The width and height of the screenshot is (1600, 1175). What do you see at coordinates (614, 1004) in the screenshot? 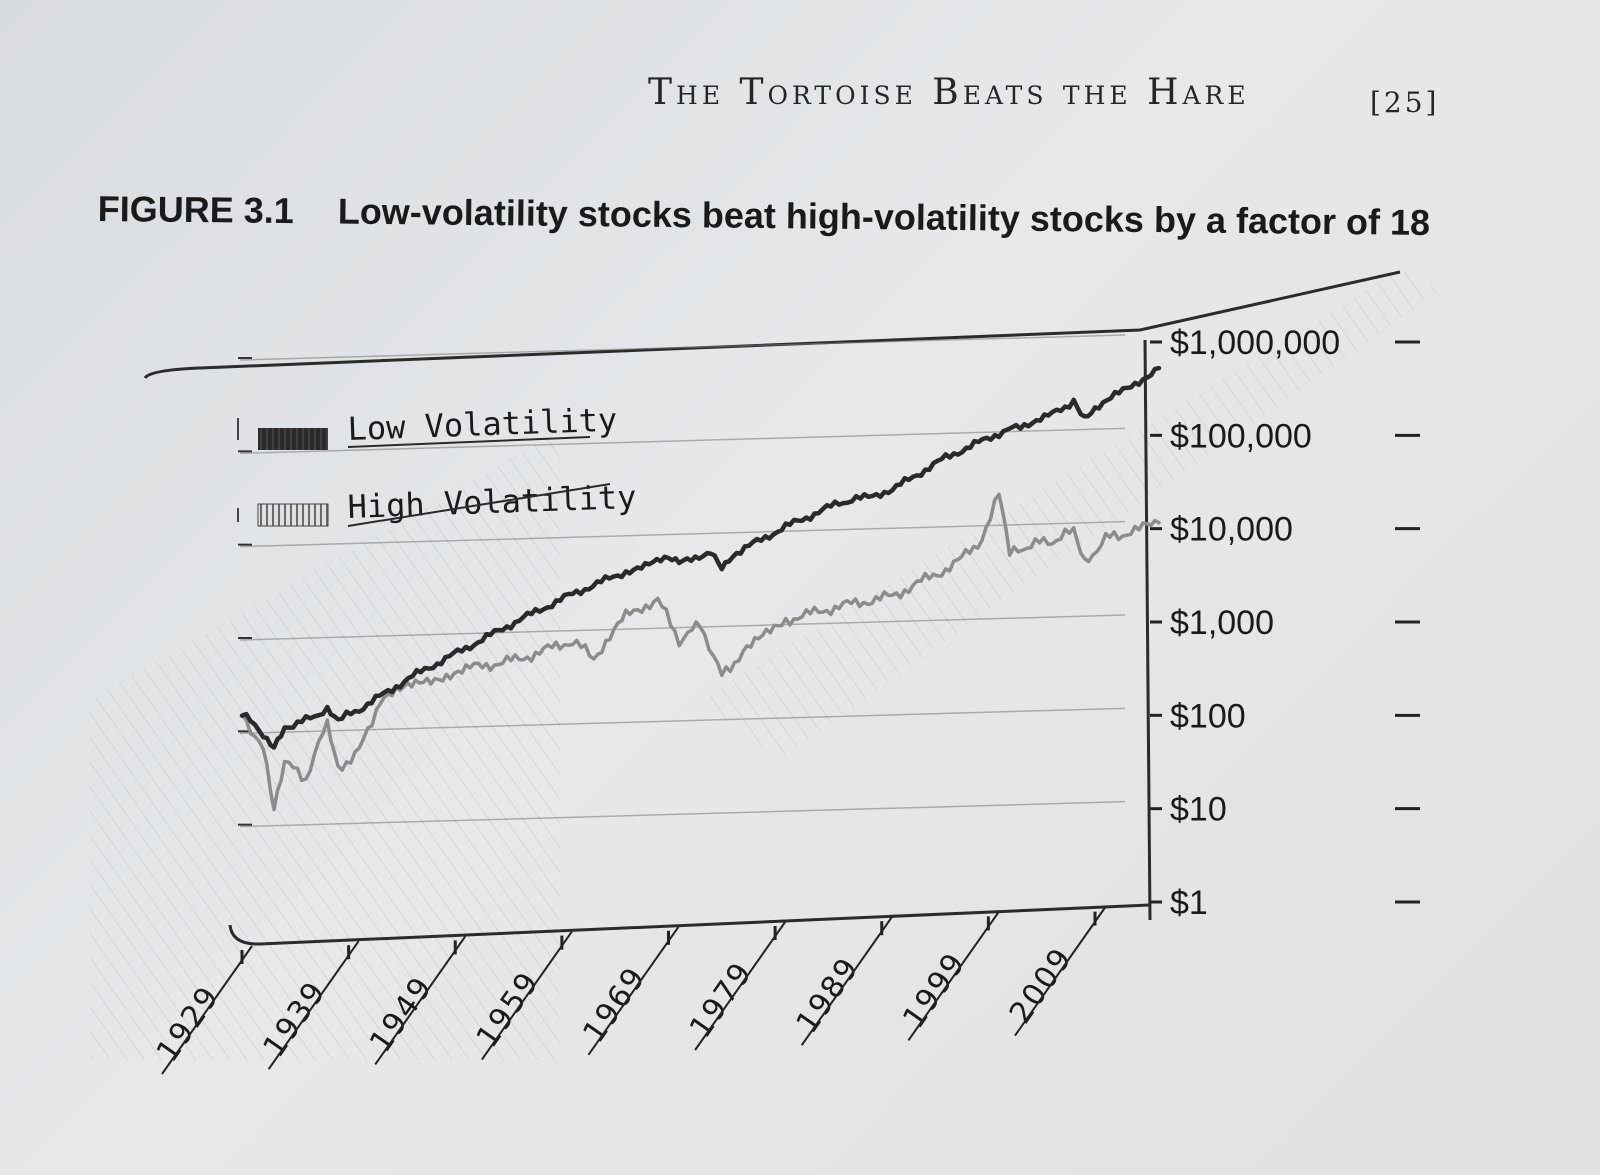
I see `x-tick-label: 1969` at bounding box center [614, 1004].